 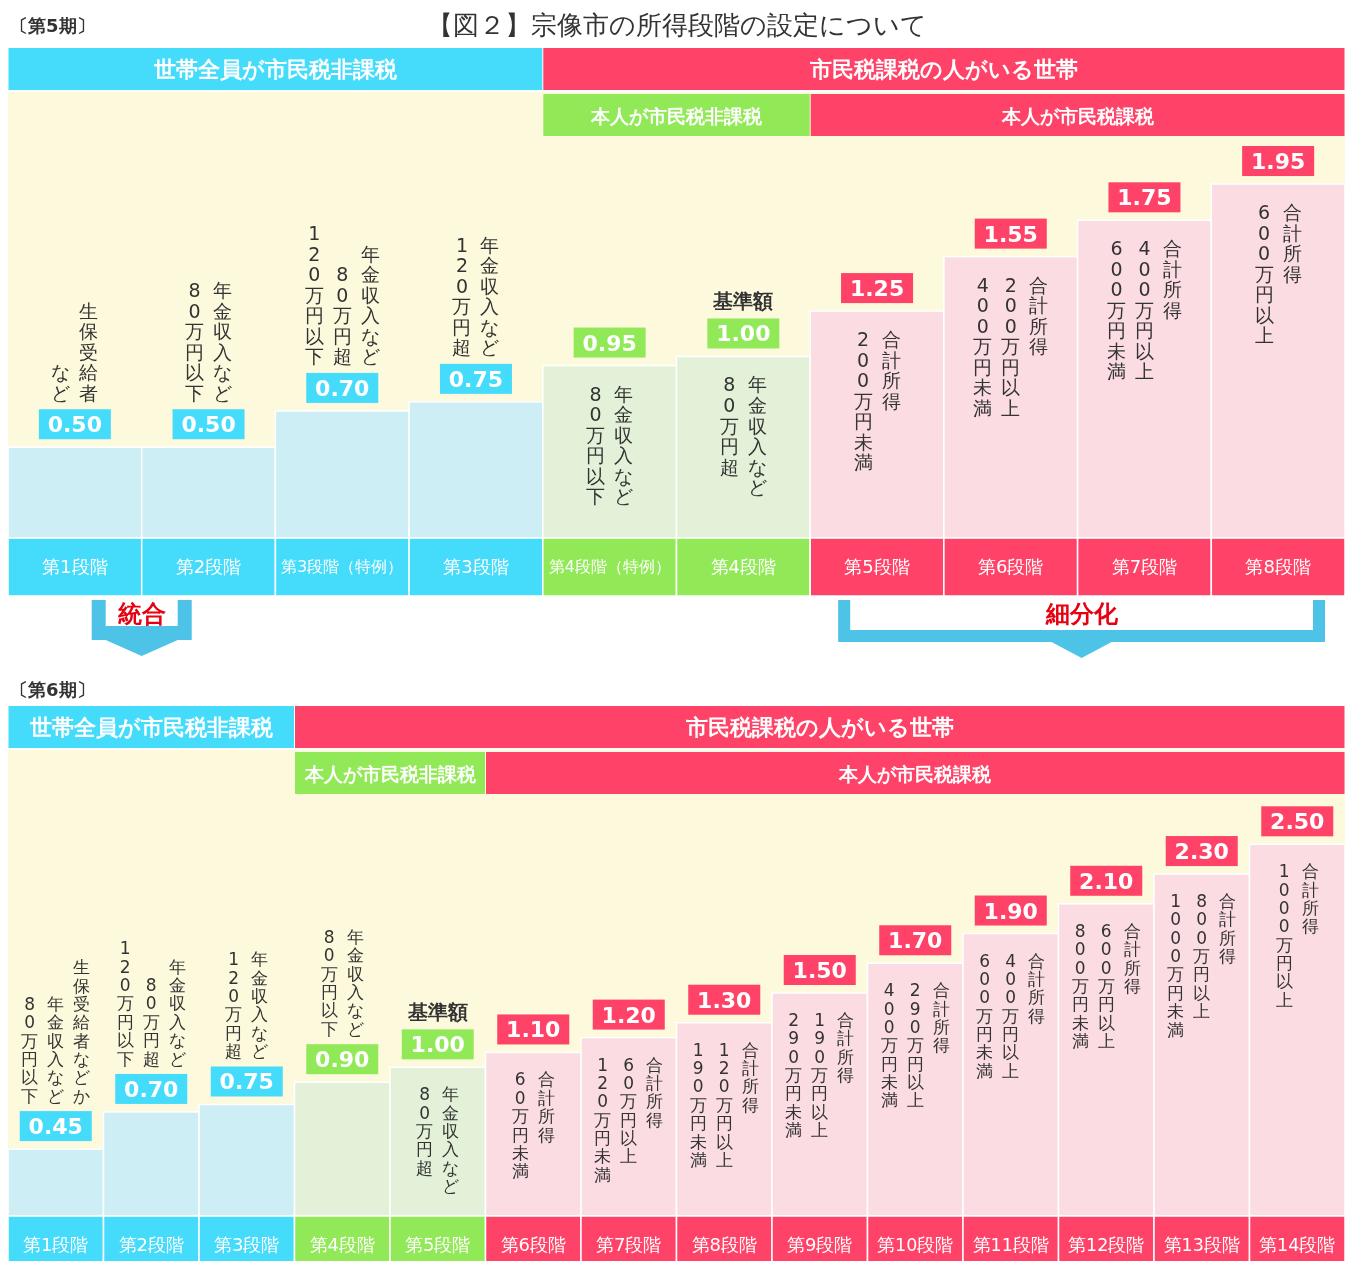 I want to click on x-tick-label: 第10段階, so click(x=915, y=1244).